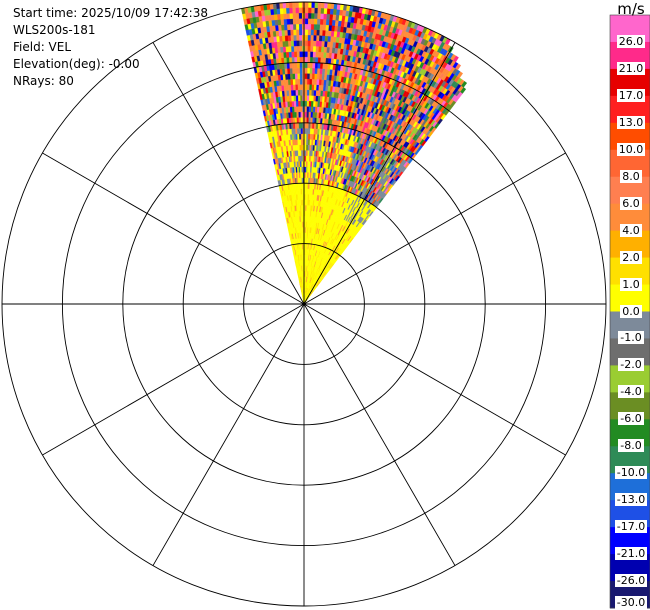  What do you see at coordinates (43, 81) in the screenshot?
I see `nrays-text: NRays: 80` at bounding box center [43, 81].